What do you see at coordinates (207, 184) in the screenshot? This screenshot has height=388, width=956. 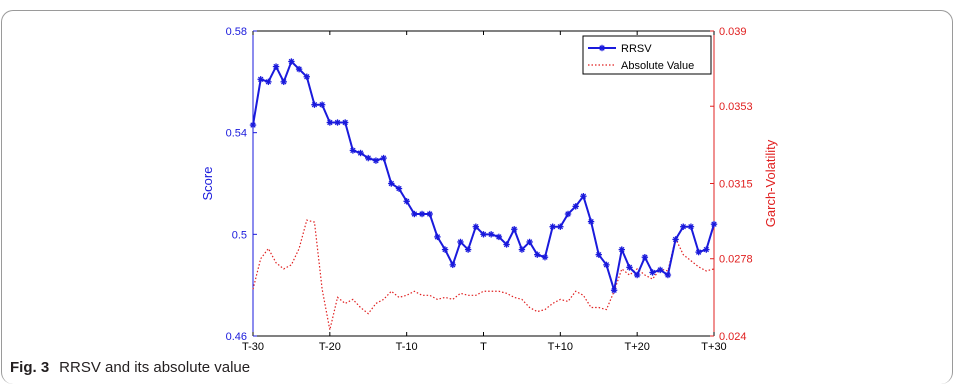 I see `y-axis-label: Score` at bounding box center [207, 184].